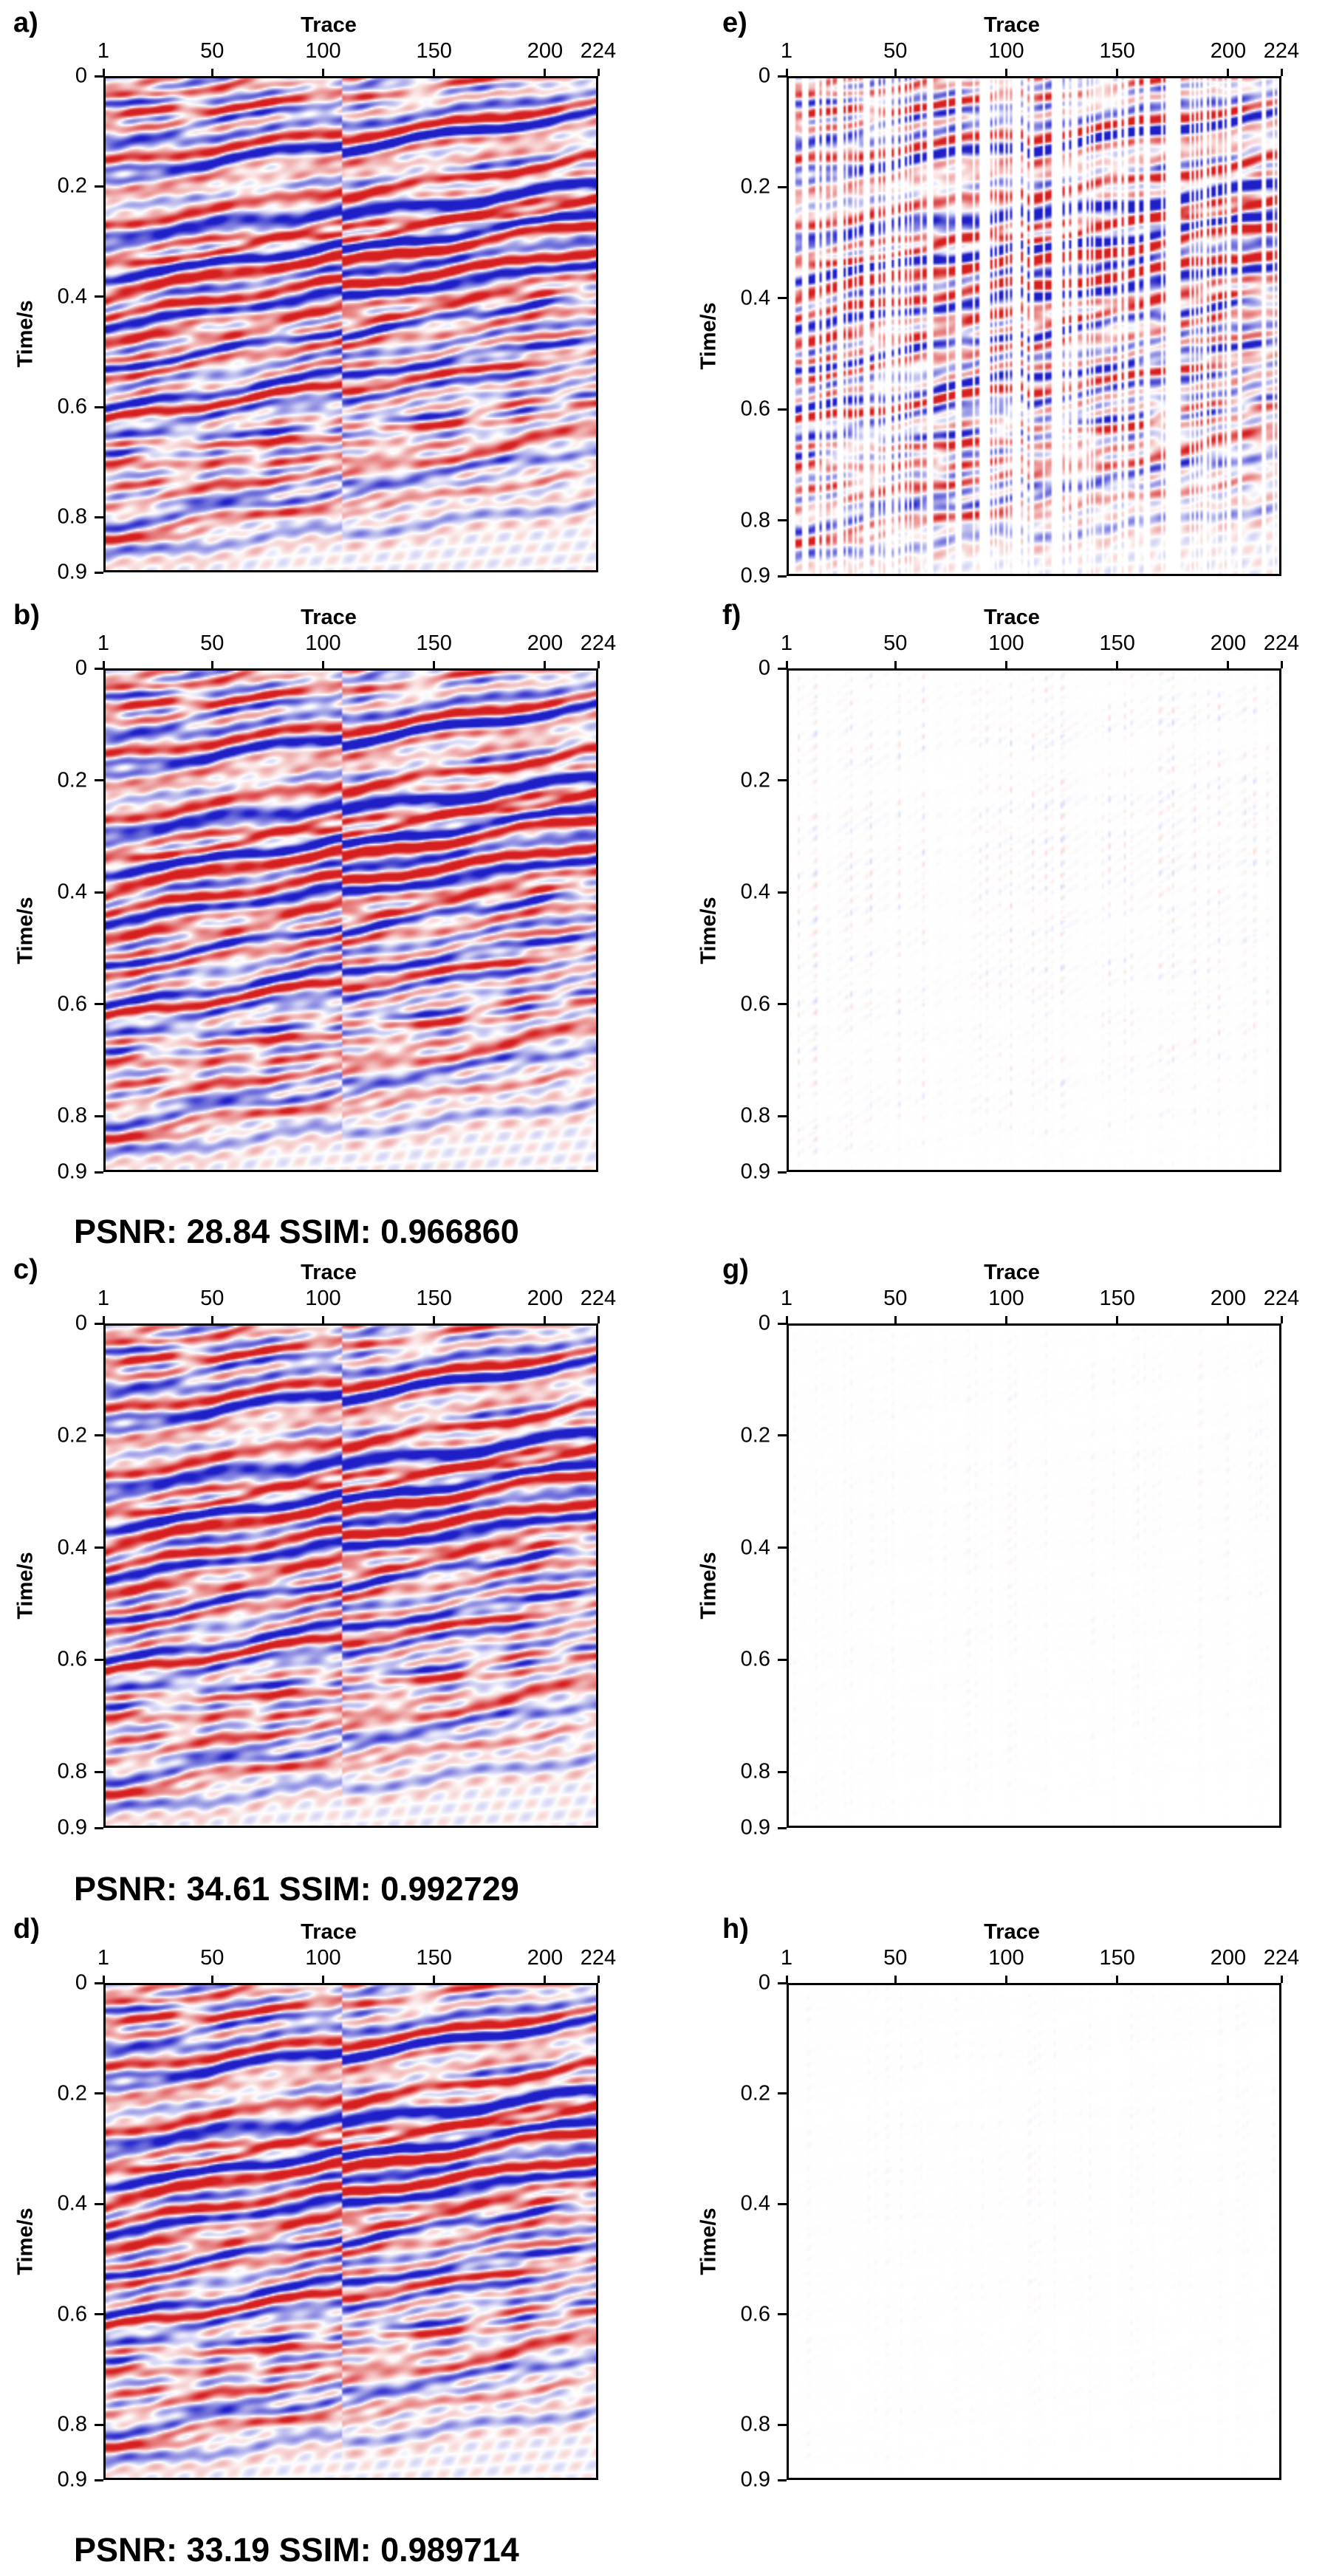  What do you see at coordinates (297, 2550) in the screenshot?
I see `metrics-caption: PSNR: 33.19 SSIM: 0.989714` at bounding box center [297, 2550].